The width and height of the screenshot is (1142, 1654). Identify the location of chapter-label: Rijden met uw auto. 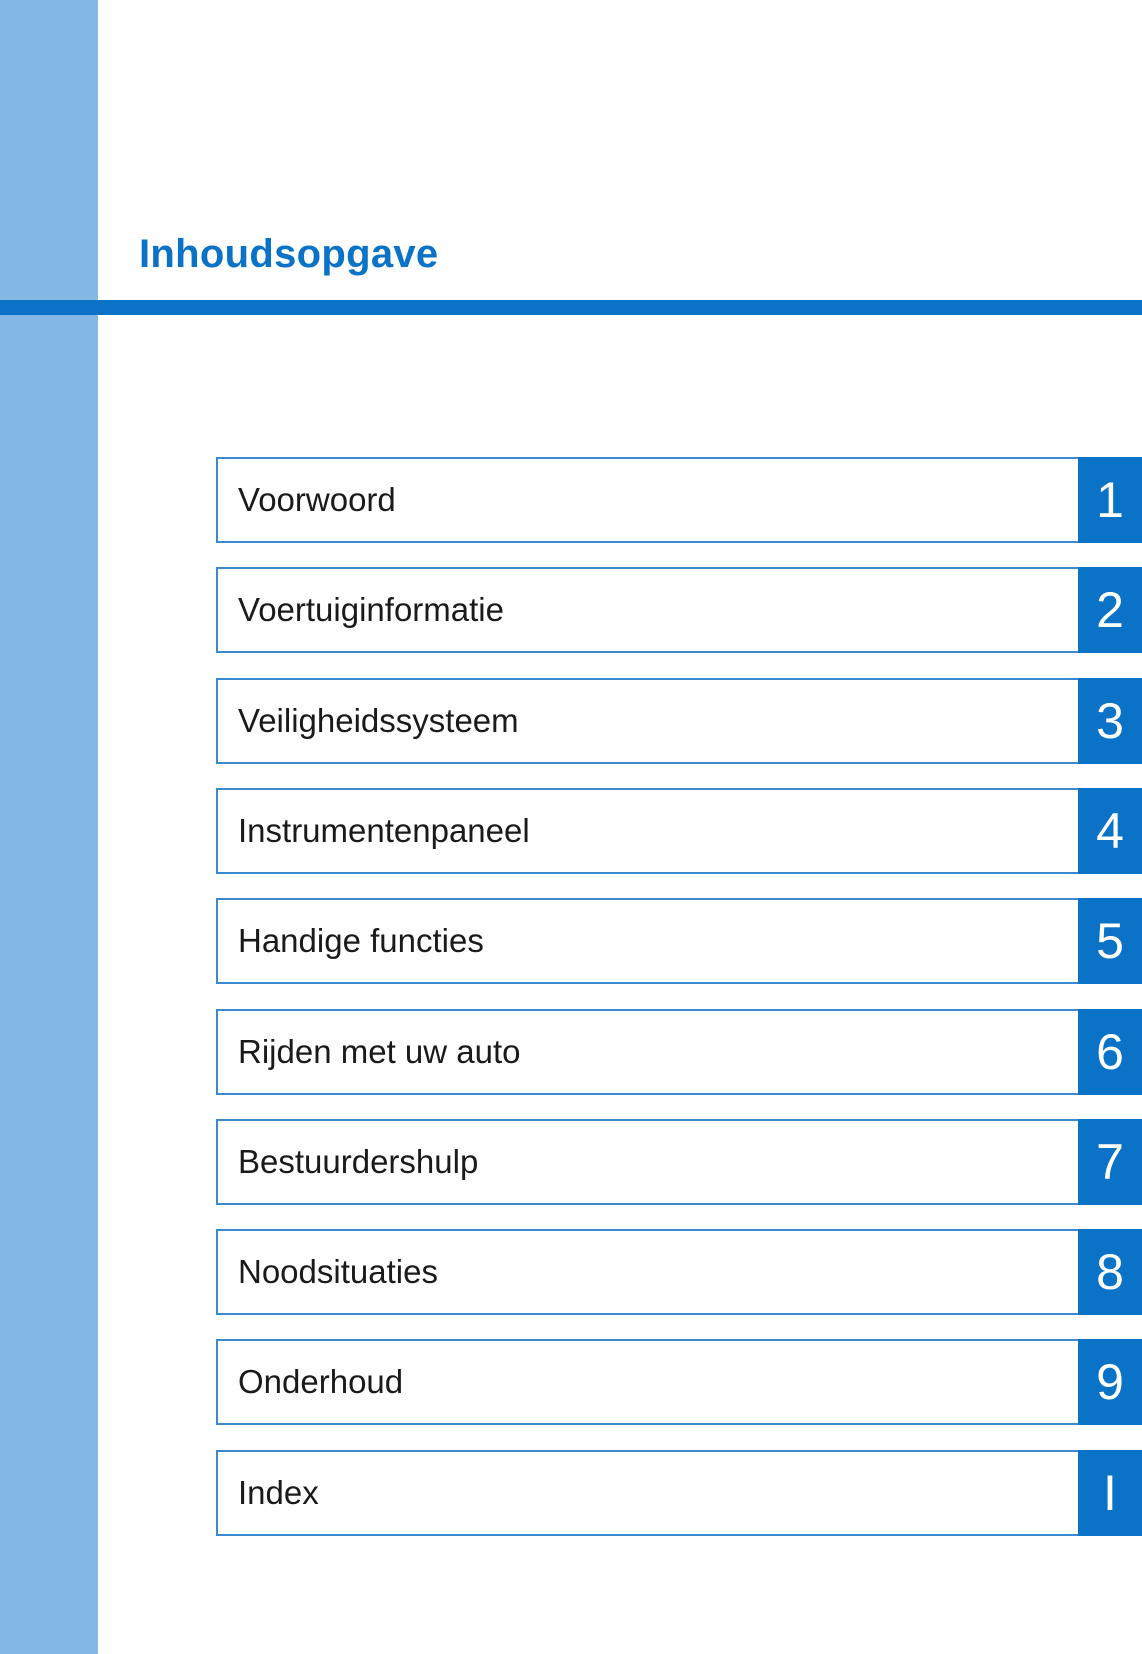
(379, 1051).